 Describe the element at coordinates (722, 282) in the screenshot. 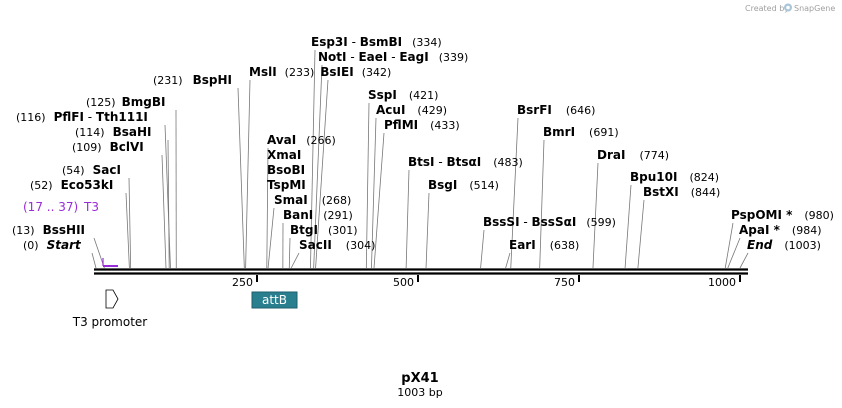

I see `ruler-label-1000: 1000` at that location.